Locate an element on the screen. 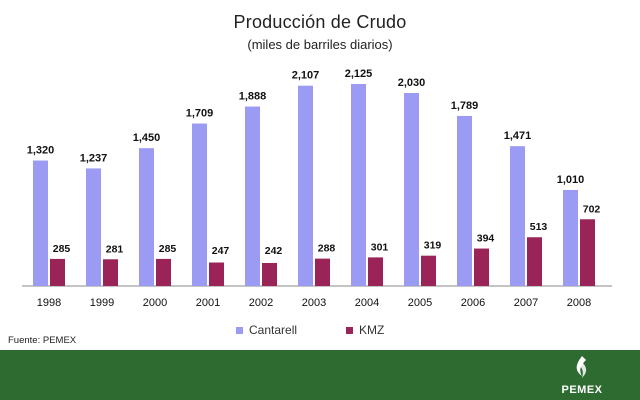 This screenshot has width=640, height=400. x-tick-label-2004: 2004 is located at coordinates (367, 303).